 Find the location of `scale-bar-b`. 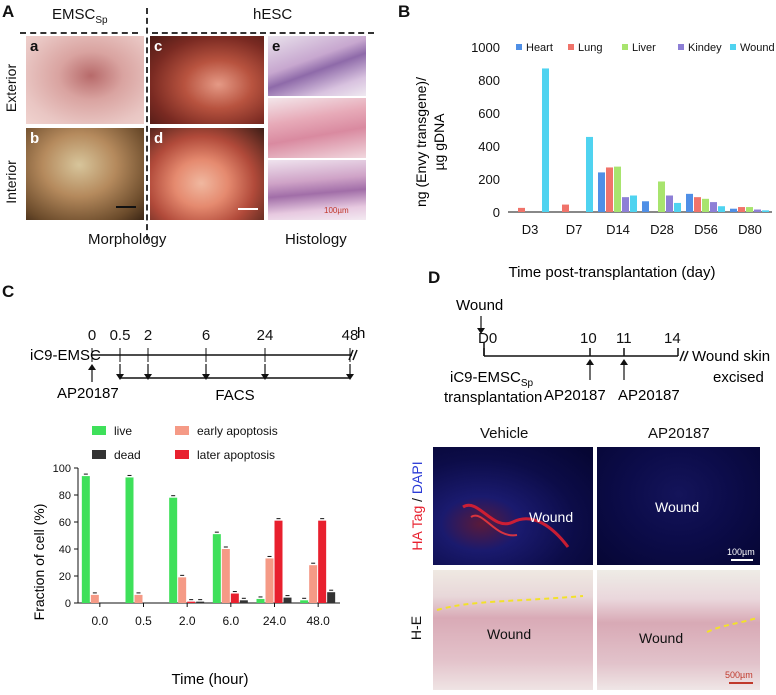

scale-bar-b is located at coordinates (126, 207).